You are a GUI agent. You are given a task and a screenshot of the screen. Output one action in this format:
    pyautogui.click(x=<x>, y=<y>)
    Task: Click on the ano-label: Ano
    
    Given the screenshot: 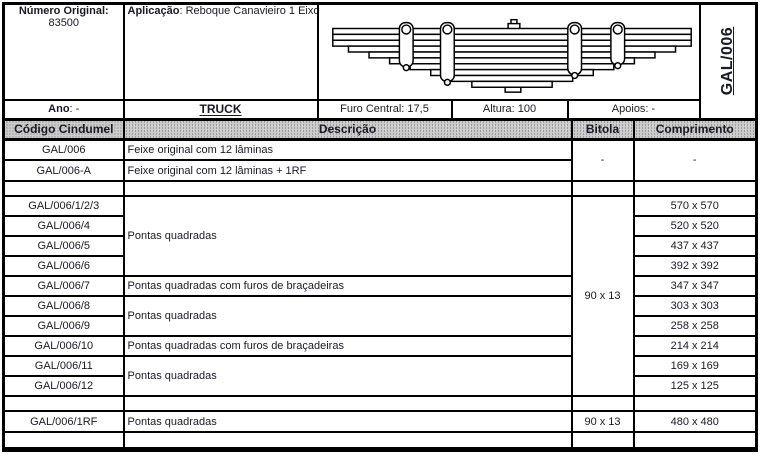 What is the action you would take?
    pyautogui.click(x=59, y=109)
    